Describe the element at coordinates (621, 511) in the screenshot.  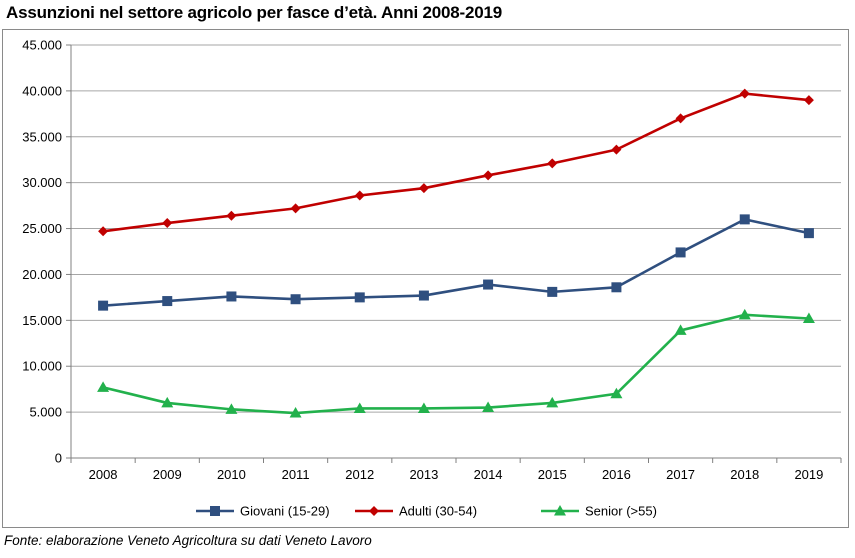
I see `legend-label-2: Senior (>55)` at that location.